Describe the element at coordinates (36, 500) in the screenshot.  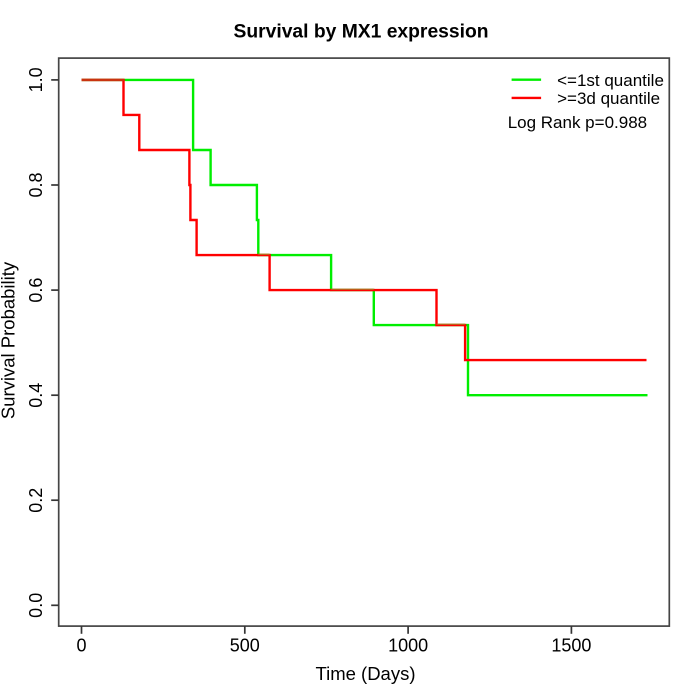
I see `svg-text: 0.2` at that location.